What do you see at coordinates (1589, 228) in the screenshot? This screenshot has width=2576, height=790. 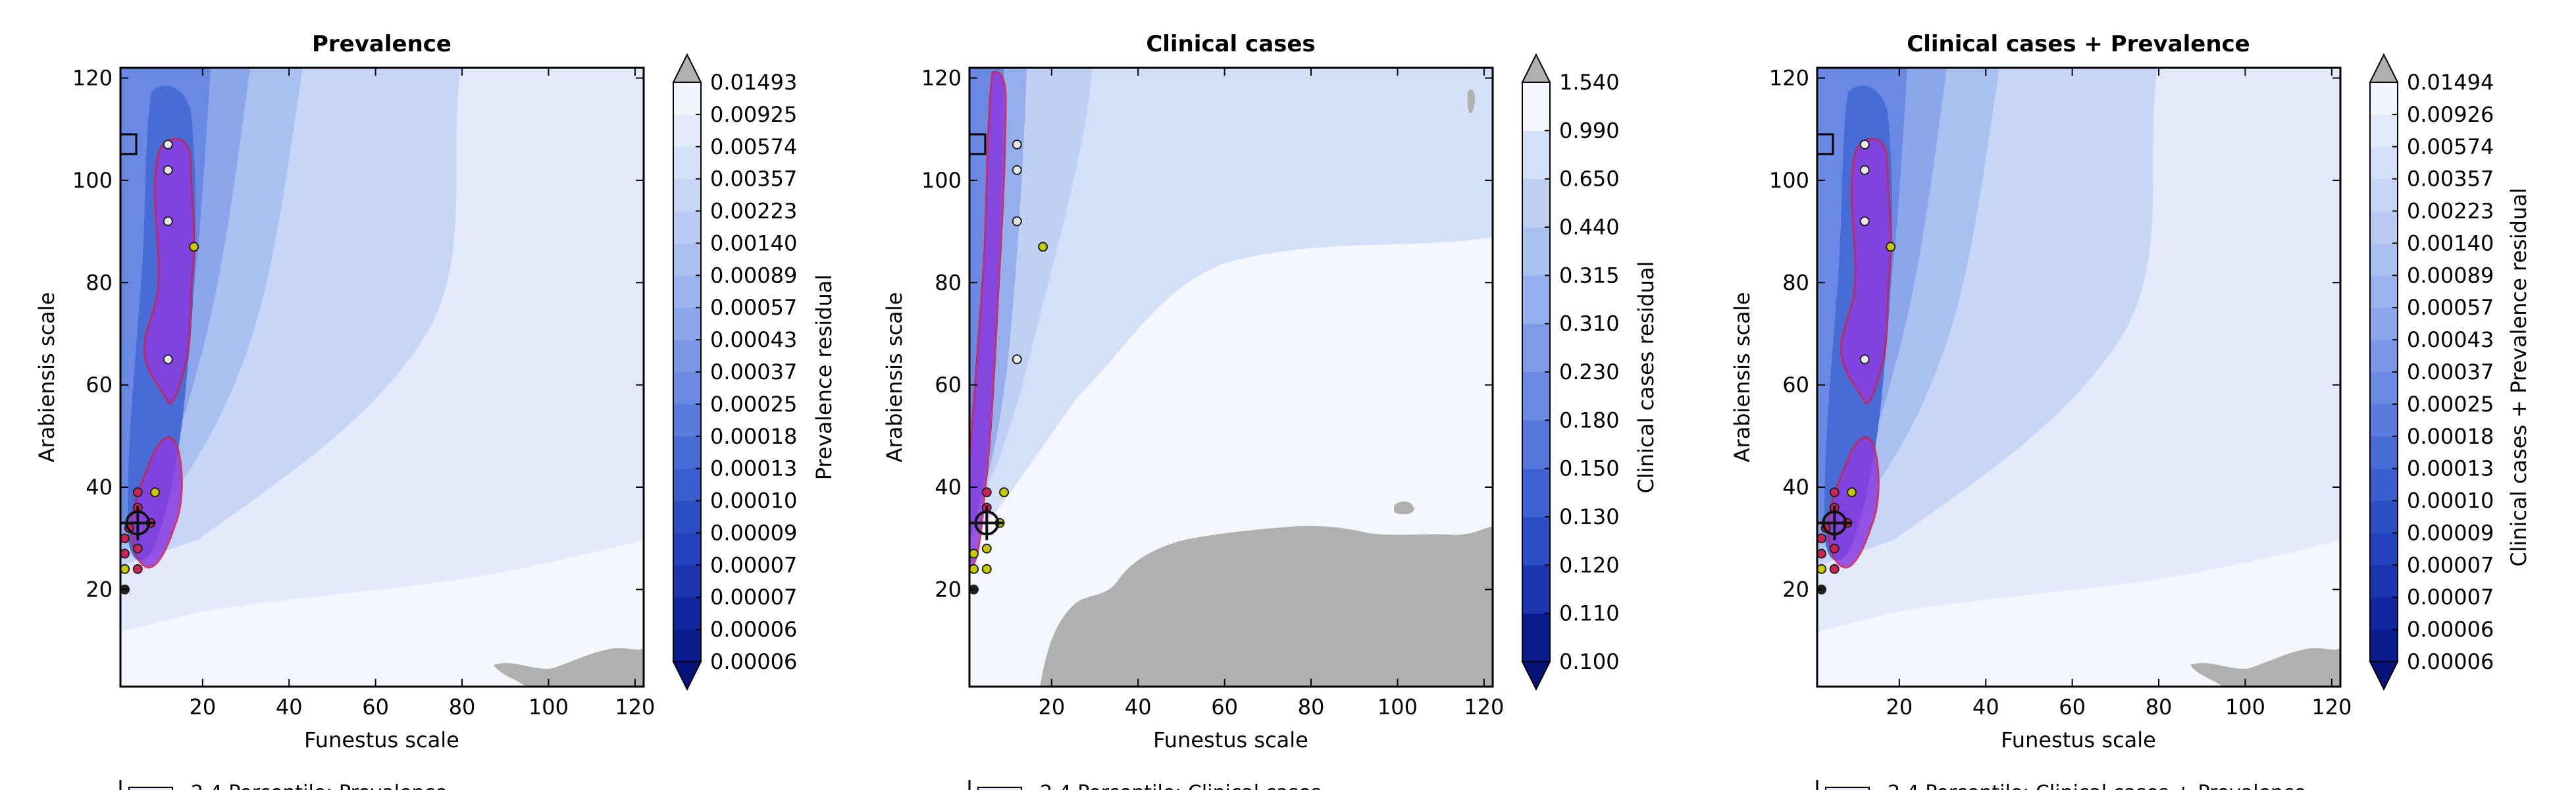 I see `colorbar-tick-label: 0.440` at bounding box center [1589, 228].